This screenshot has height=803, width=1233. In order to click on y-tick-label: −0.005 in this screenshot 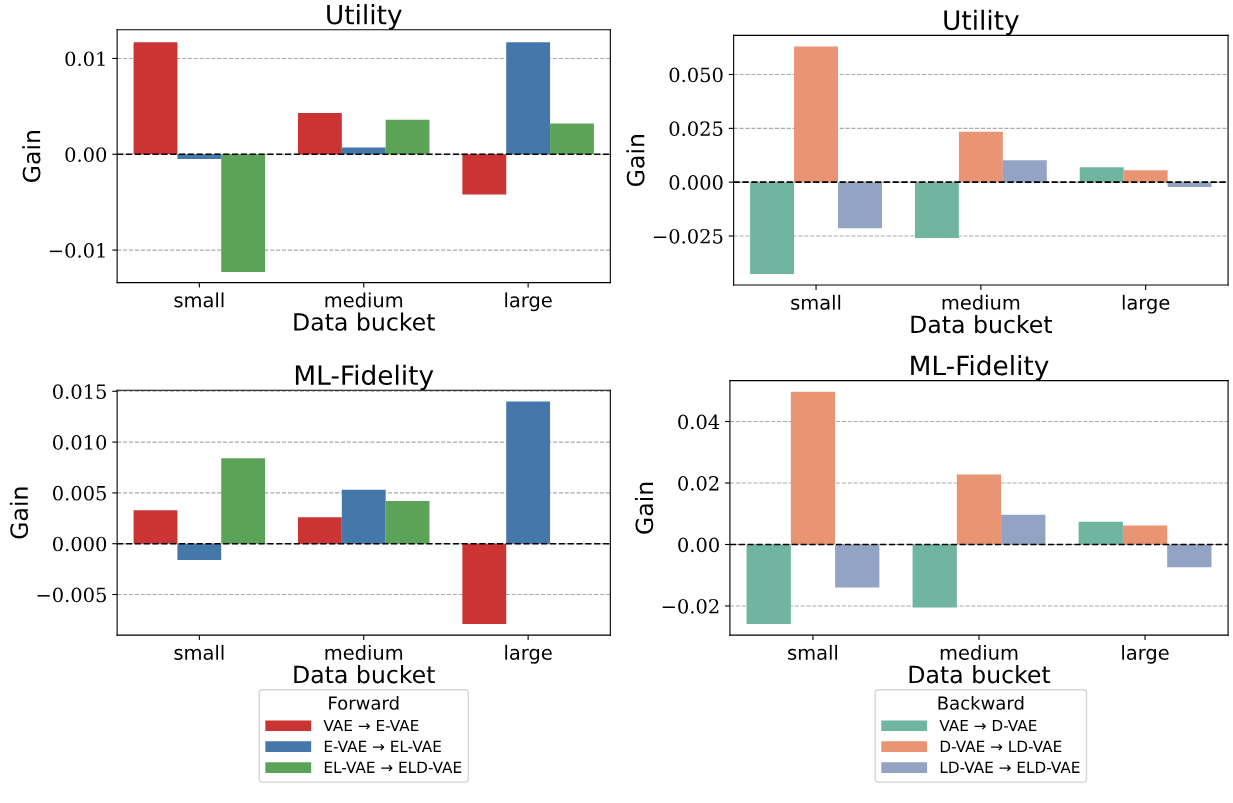, I will do `click(71, 595)`.